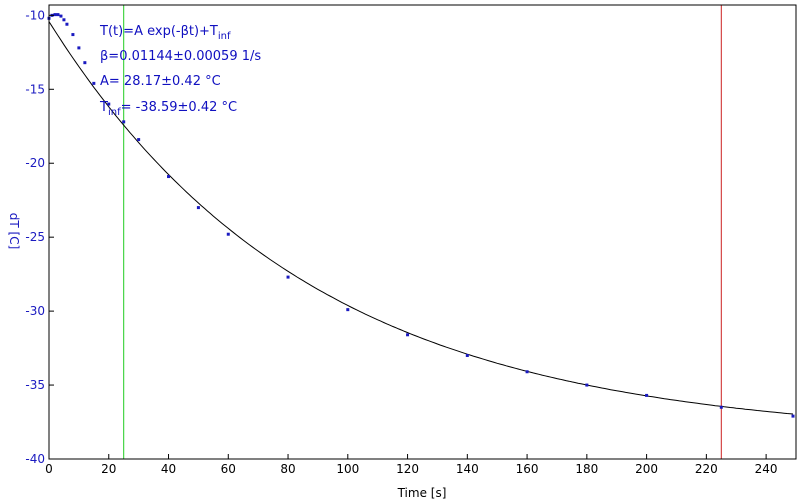  I want to click on y-axis: -10 -15 -20 -25 -30 -35 -40, so click(39, 237).